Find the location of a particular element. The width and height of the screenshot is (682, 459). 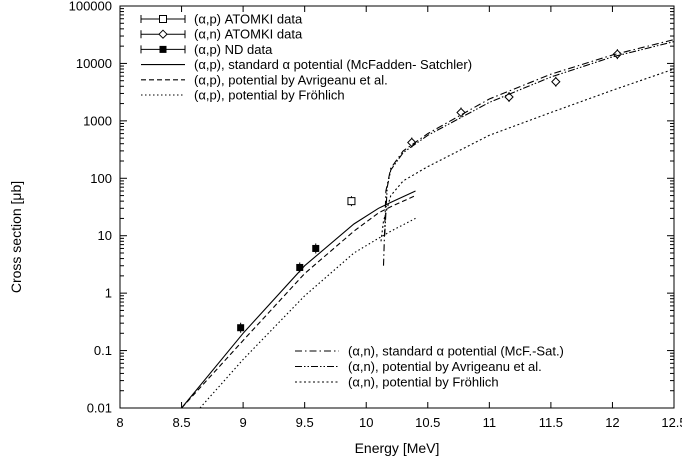

y-tick-label: 1000 is located at coordinates (97, 120).